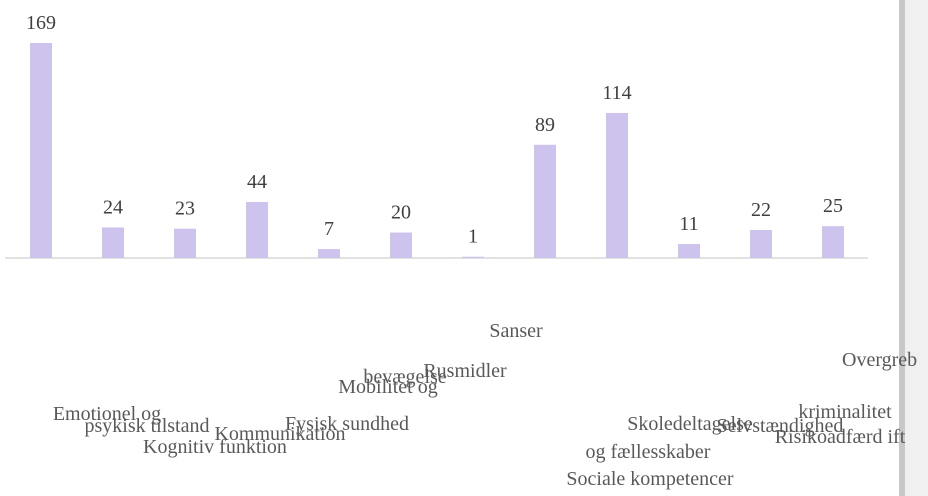 The height and width of the screenshot is (496, 928). I want to click on x-tick-label: Kommunikation, so click(279, 434).